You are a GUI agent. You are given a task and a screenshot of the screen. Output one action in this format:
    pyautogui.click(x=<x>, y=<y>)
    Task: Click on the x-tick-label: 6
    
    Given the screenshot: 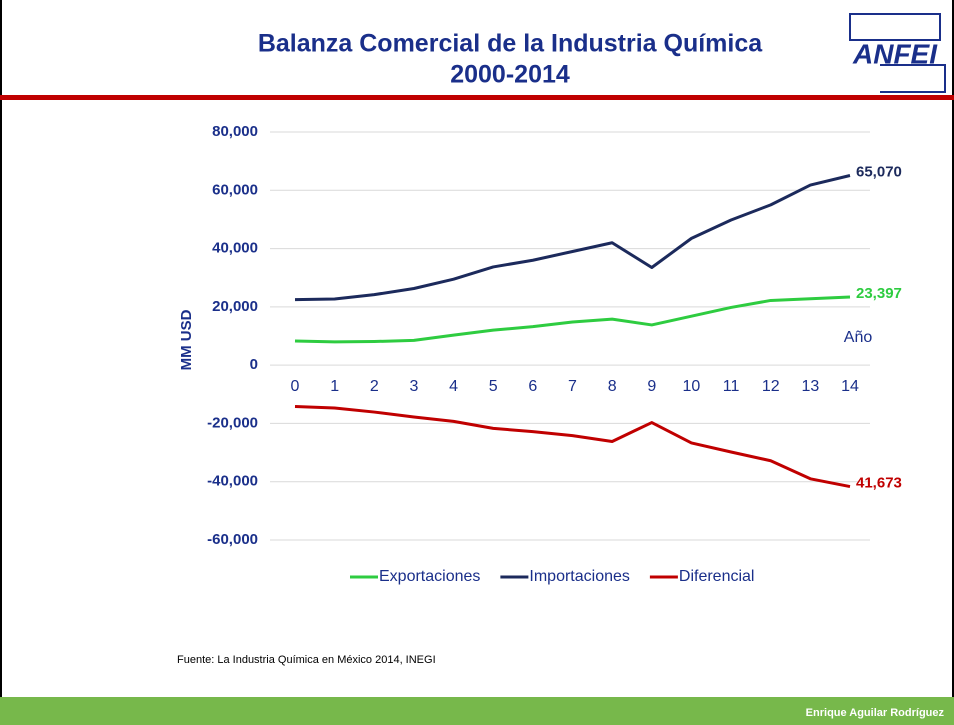 What is the action you would take?
    pyautogui.click(x=532, y=386)
    